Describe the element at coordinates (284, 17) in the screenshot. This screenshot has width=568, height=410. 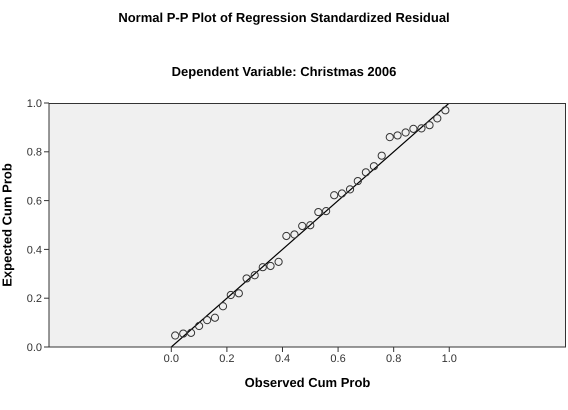
I see `chart-title: Normal P-P Plot of Regression Standardized Residual` at that location.